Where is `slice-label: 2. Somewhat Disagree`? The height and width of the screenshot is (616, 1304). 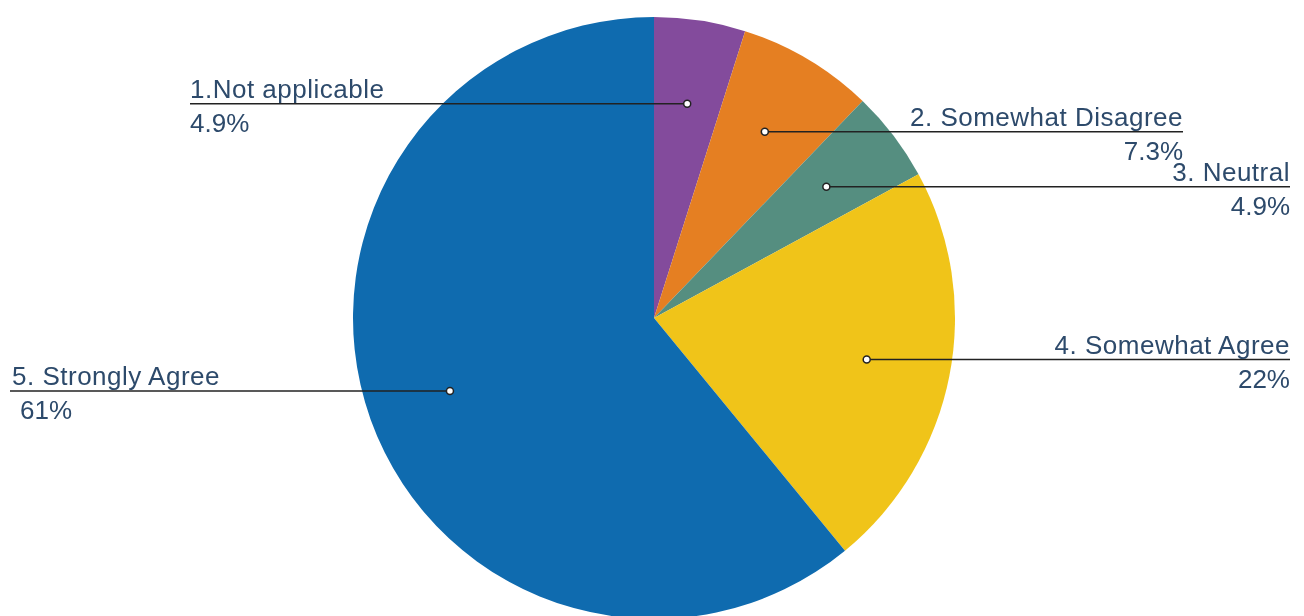
slice-label: 2. Somewhat Disagree is located at coordinates (1046, 116).